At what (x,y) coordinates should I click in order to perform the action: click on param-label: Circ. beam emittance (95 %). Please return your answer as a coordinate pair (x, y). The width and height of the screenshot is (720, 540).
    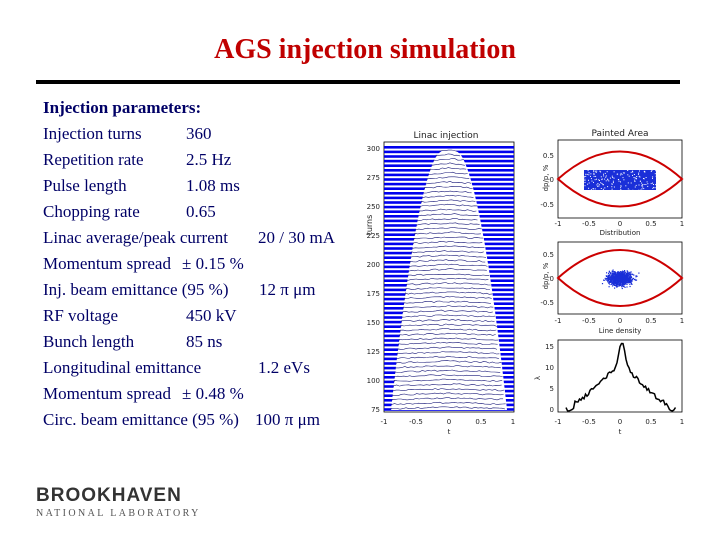
    Looking at the image, I should click on (141, 419).